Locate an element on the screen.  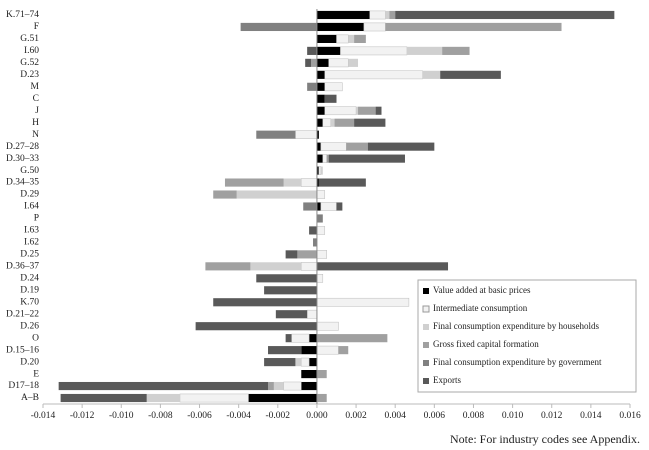
x-tick-label: -0.014 is located at coordinates (43, 416).